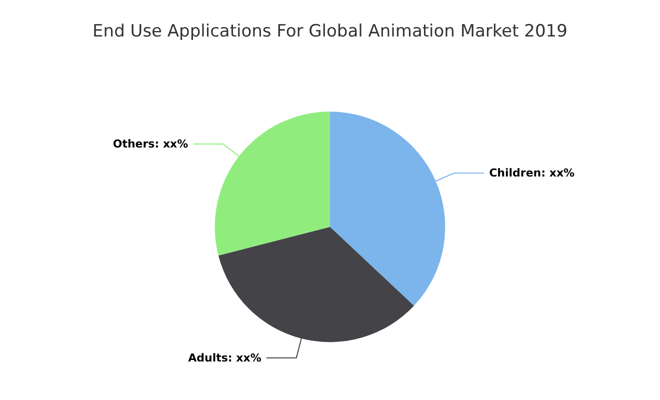 The image size is (660, 400). What do you see at coordinates (150, 144) in the screenshot?
I see `slice-label: Others: xx%` at bounding box center [150, 144].